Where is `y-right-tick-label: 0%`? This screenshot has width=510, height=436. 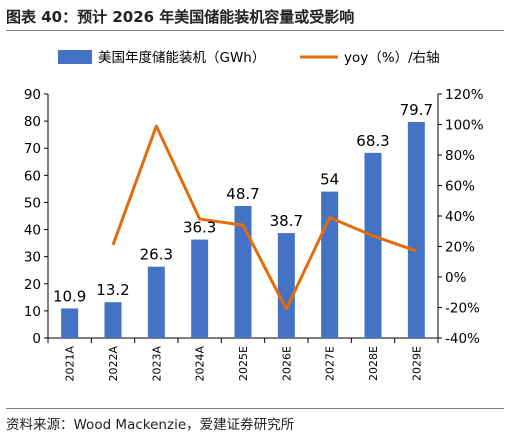
y-right-tick-label: 0% is located at coordinates (456, 278).